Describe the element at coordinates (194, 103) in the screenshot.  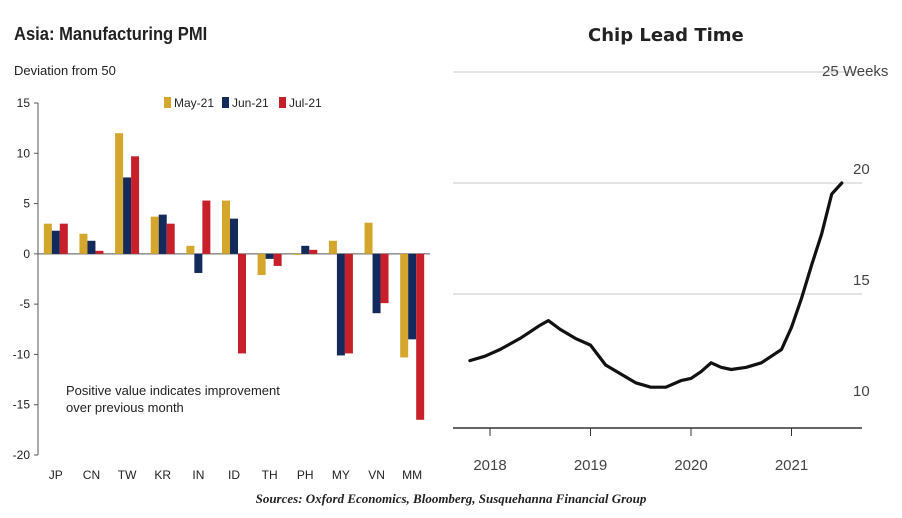
I see `pmi-legend-label: May-21` at that location.